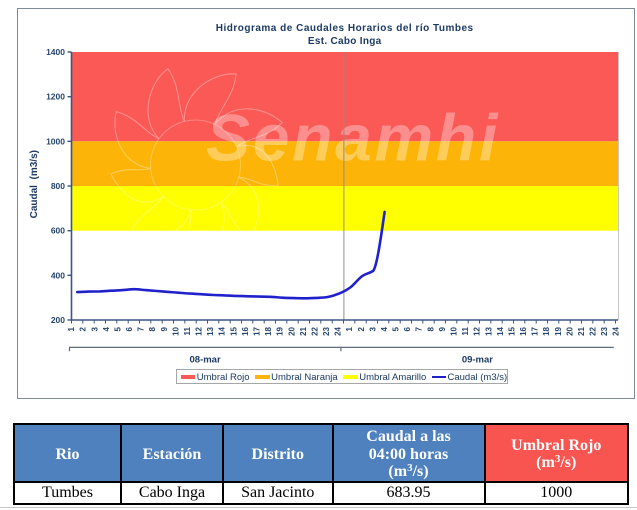  Describe the element at coordinates (57, 231) in the screenshot. I see `svg-text: 600` at that location.